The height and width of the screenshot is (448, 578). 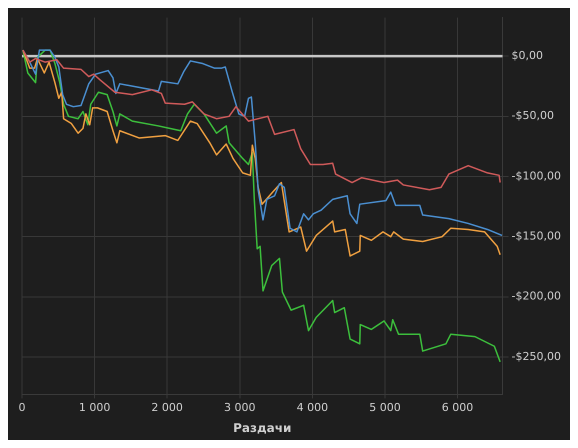 What do you see at coordinates (537, 296) in the screenshot?
I see `y-tick-label: -$200,00` at bounding box center [537, 296].